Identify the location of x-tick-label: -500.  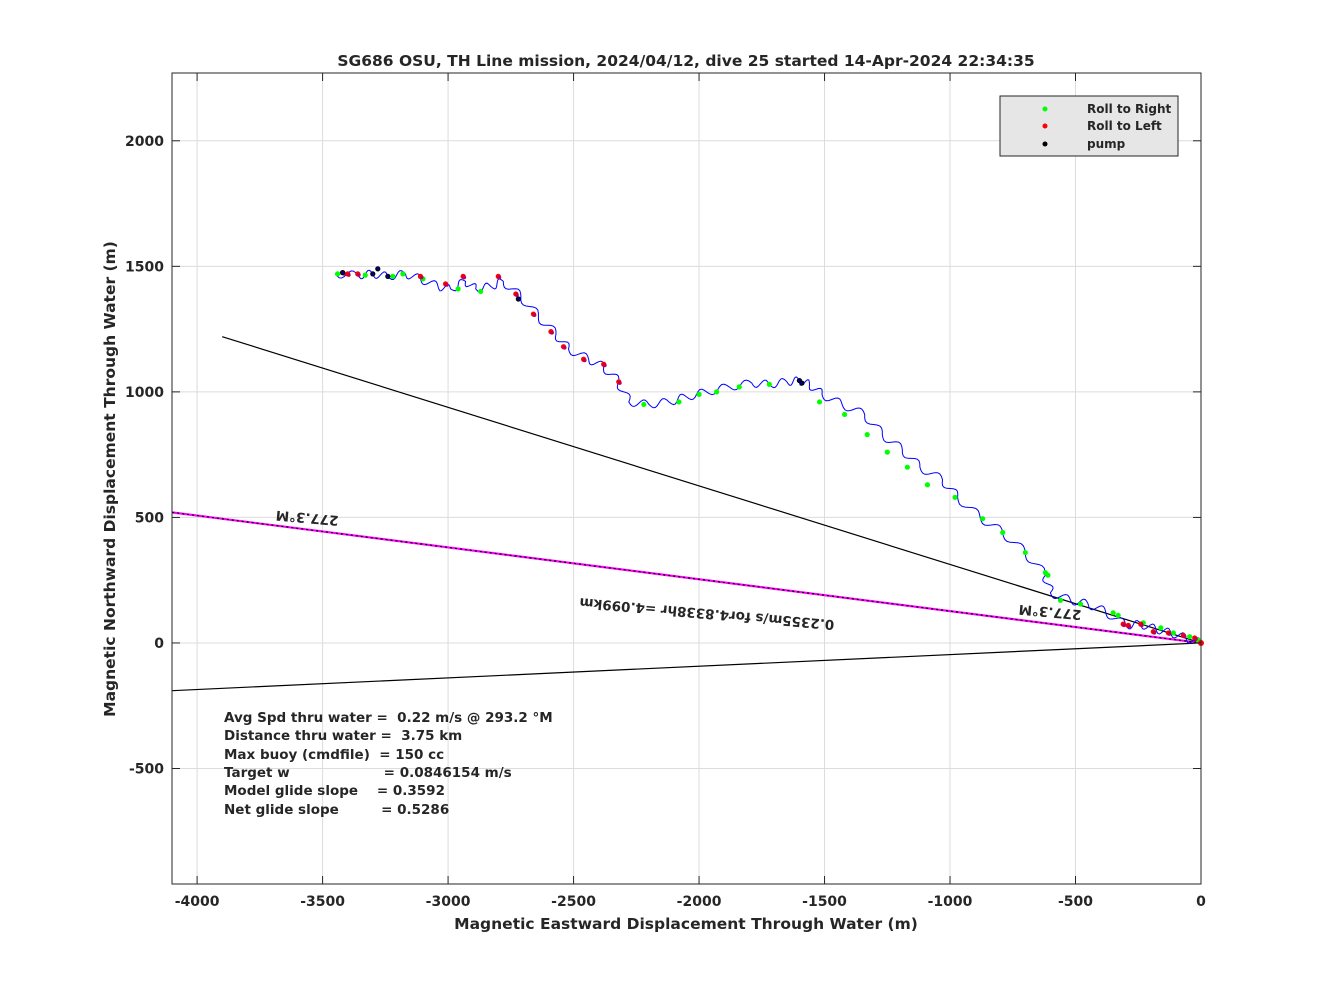
(1075, 902).